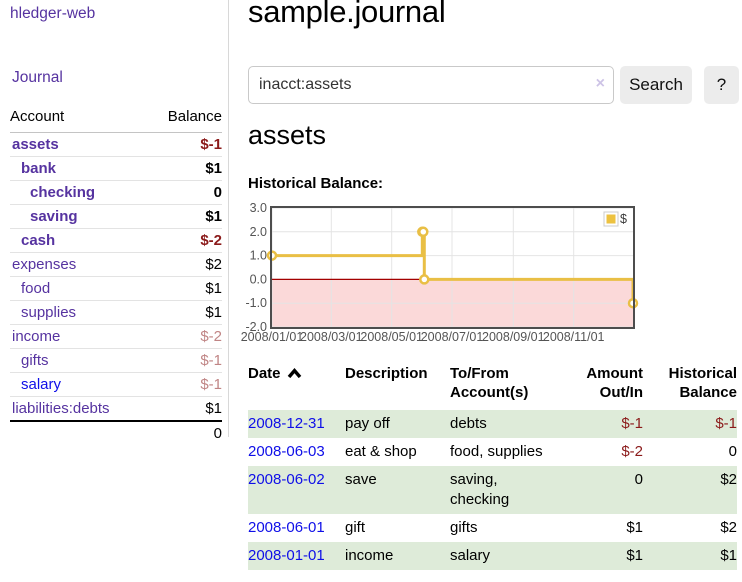 The height and width of the screenshot is (582, 742). Describe the element at coordinates (38, 240) in the screenshot. I see `account-link: cash` at that location.